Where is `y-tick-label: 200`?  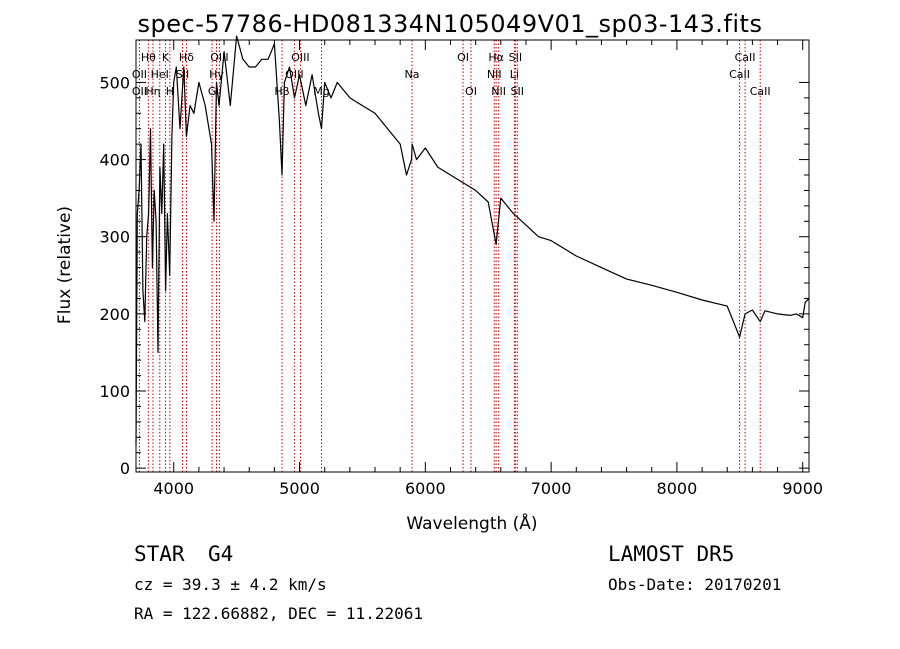
y-tick-label: 200 is located at coordinates (114, 314).